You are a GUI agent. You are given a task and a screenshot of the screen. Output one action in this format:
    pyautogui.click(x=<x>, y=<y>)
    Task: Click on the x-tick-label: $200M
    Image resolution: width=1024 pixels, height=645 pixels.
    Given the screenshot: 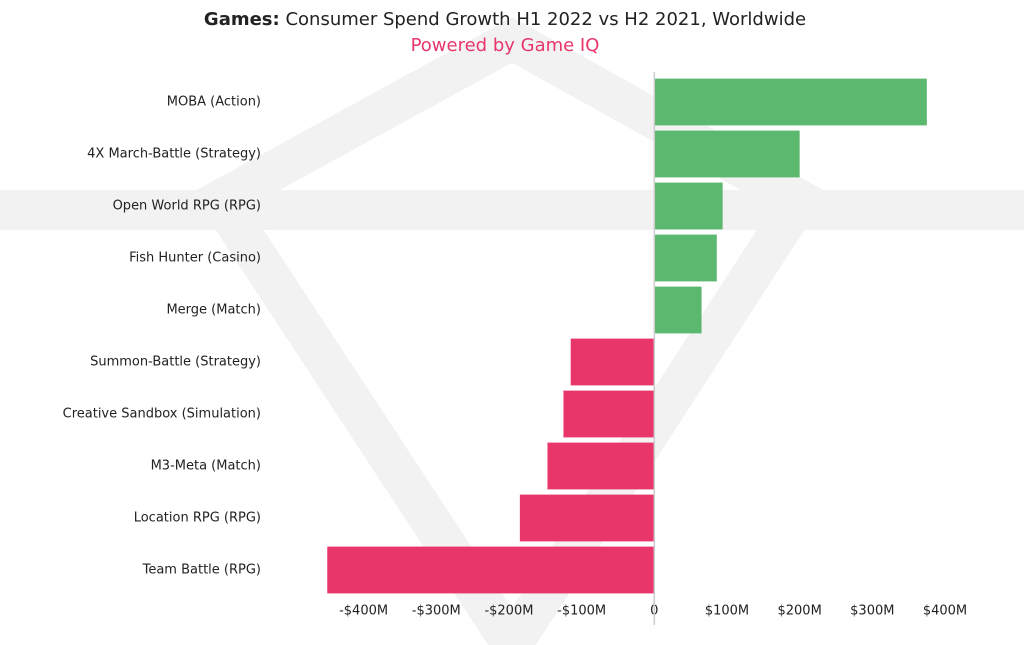 What is the action you would take?
    pyautogui.click(x=799, y=611)
    